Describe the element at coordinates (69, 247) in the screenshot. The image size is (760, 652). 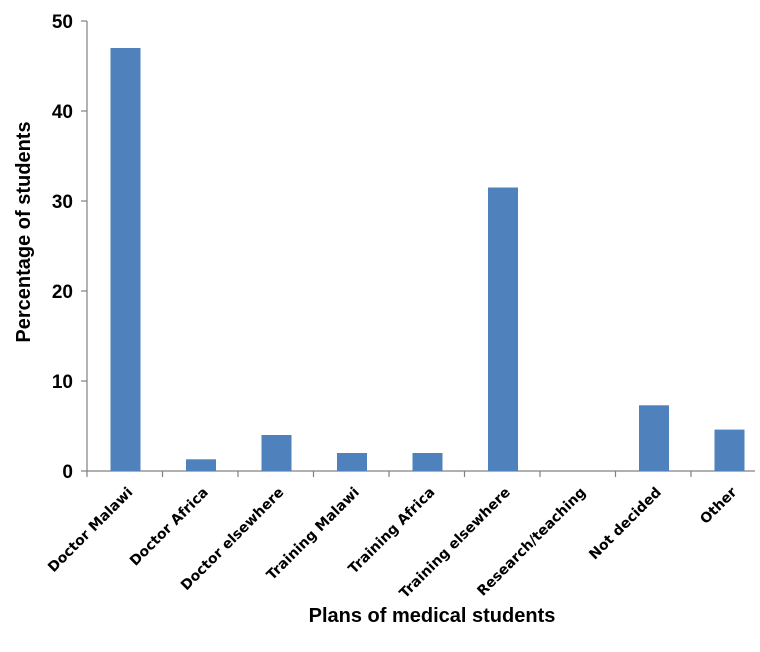
I see `y-ticks: 0 10 20 30 40 50` at that location.